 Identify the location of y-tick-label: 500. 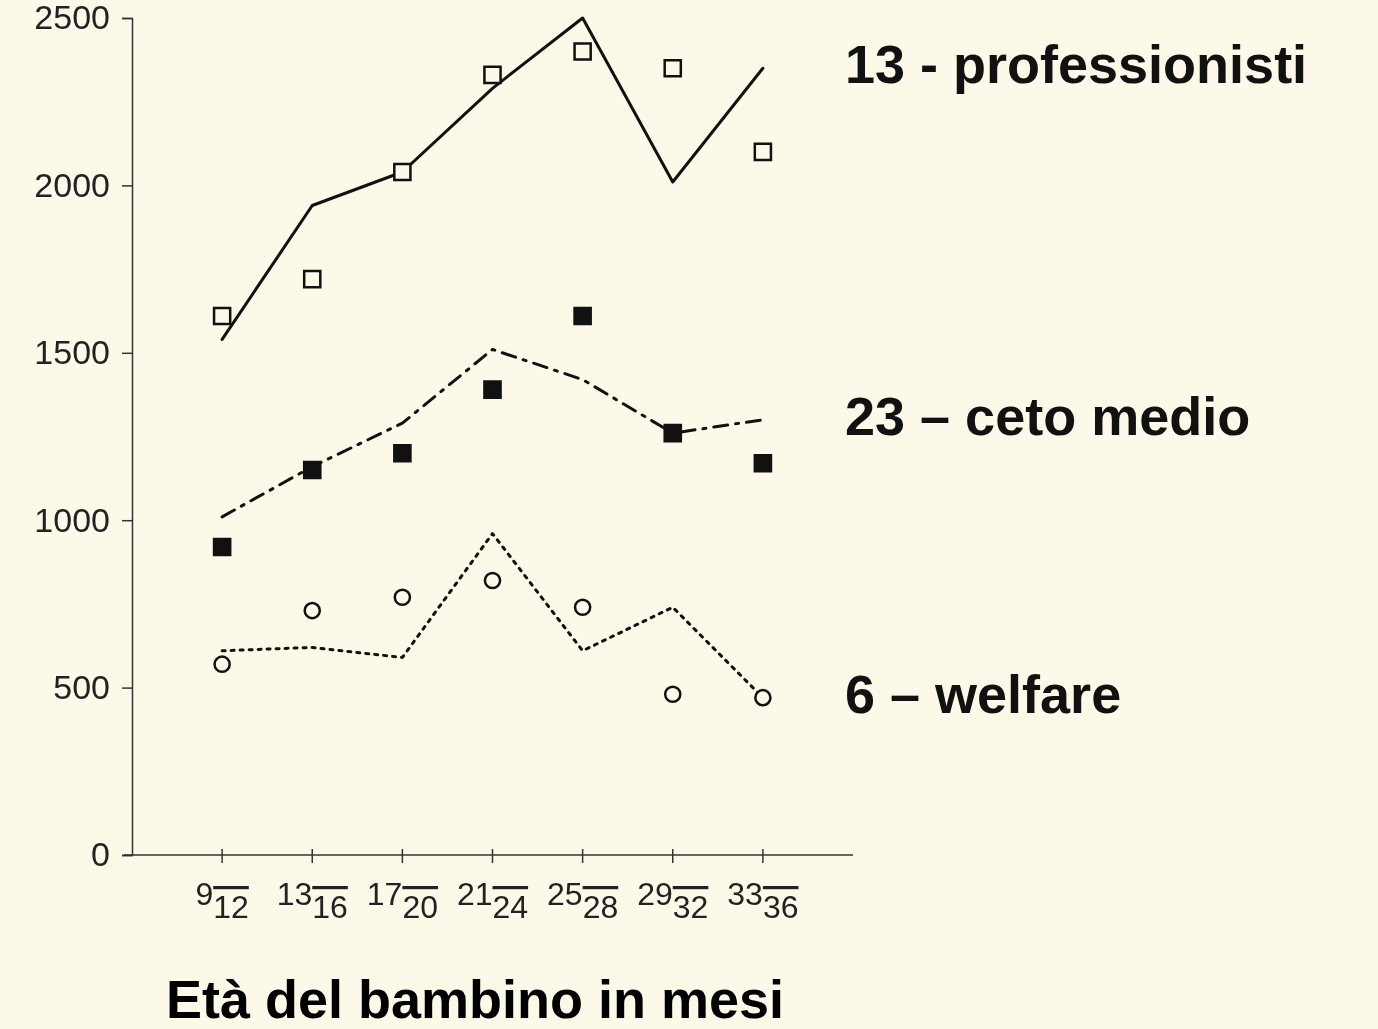
(81, 686).